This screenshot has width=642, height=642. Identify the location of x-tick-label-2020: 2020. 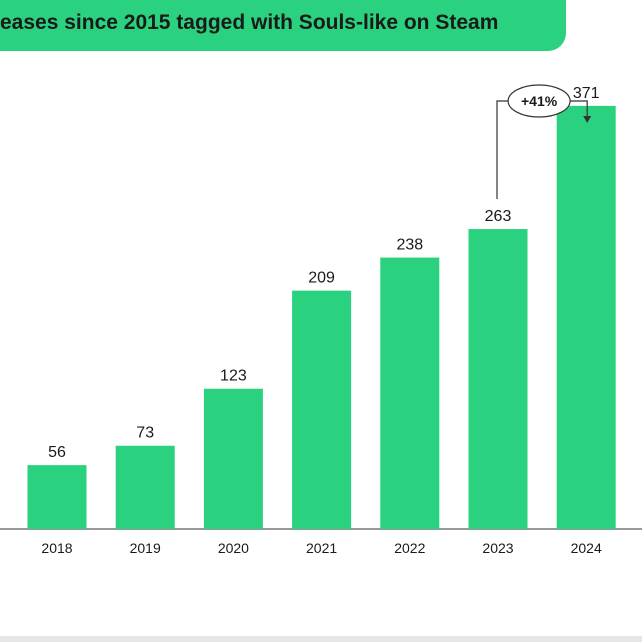
(233, 548).